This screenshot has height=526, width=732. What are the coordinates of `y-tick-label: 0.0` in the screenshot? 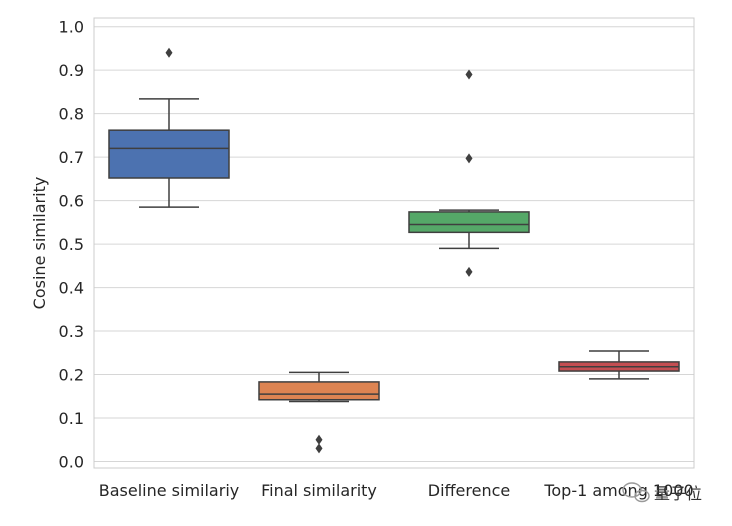 It's located at (71, 461).